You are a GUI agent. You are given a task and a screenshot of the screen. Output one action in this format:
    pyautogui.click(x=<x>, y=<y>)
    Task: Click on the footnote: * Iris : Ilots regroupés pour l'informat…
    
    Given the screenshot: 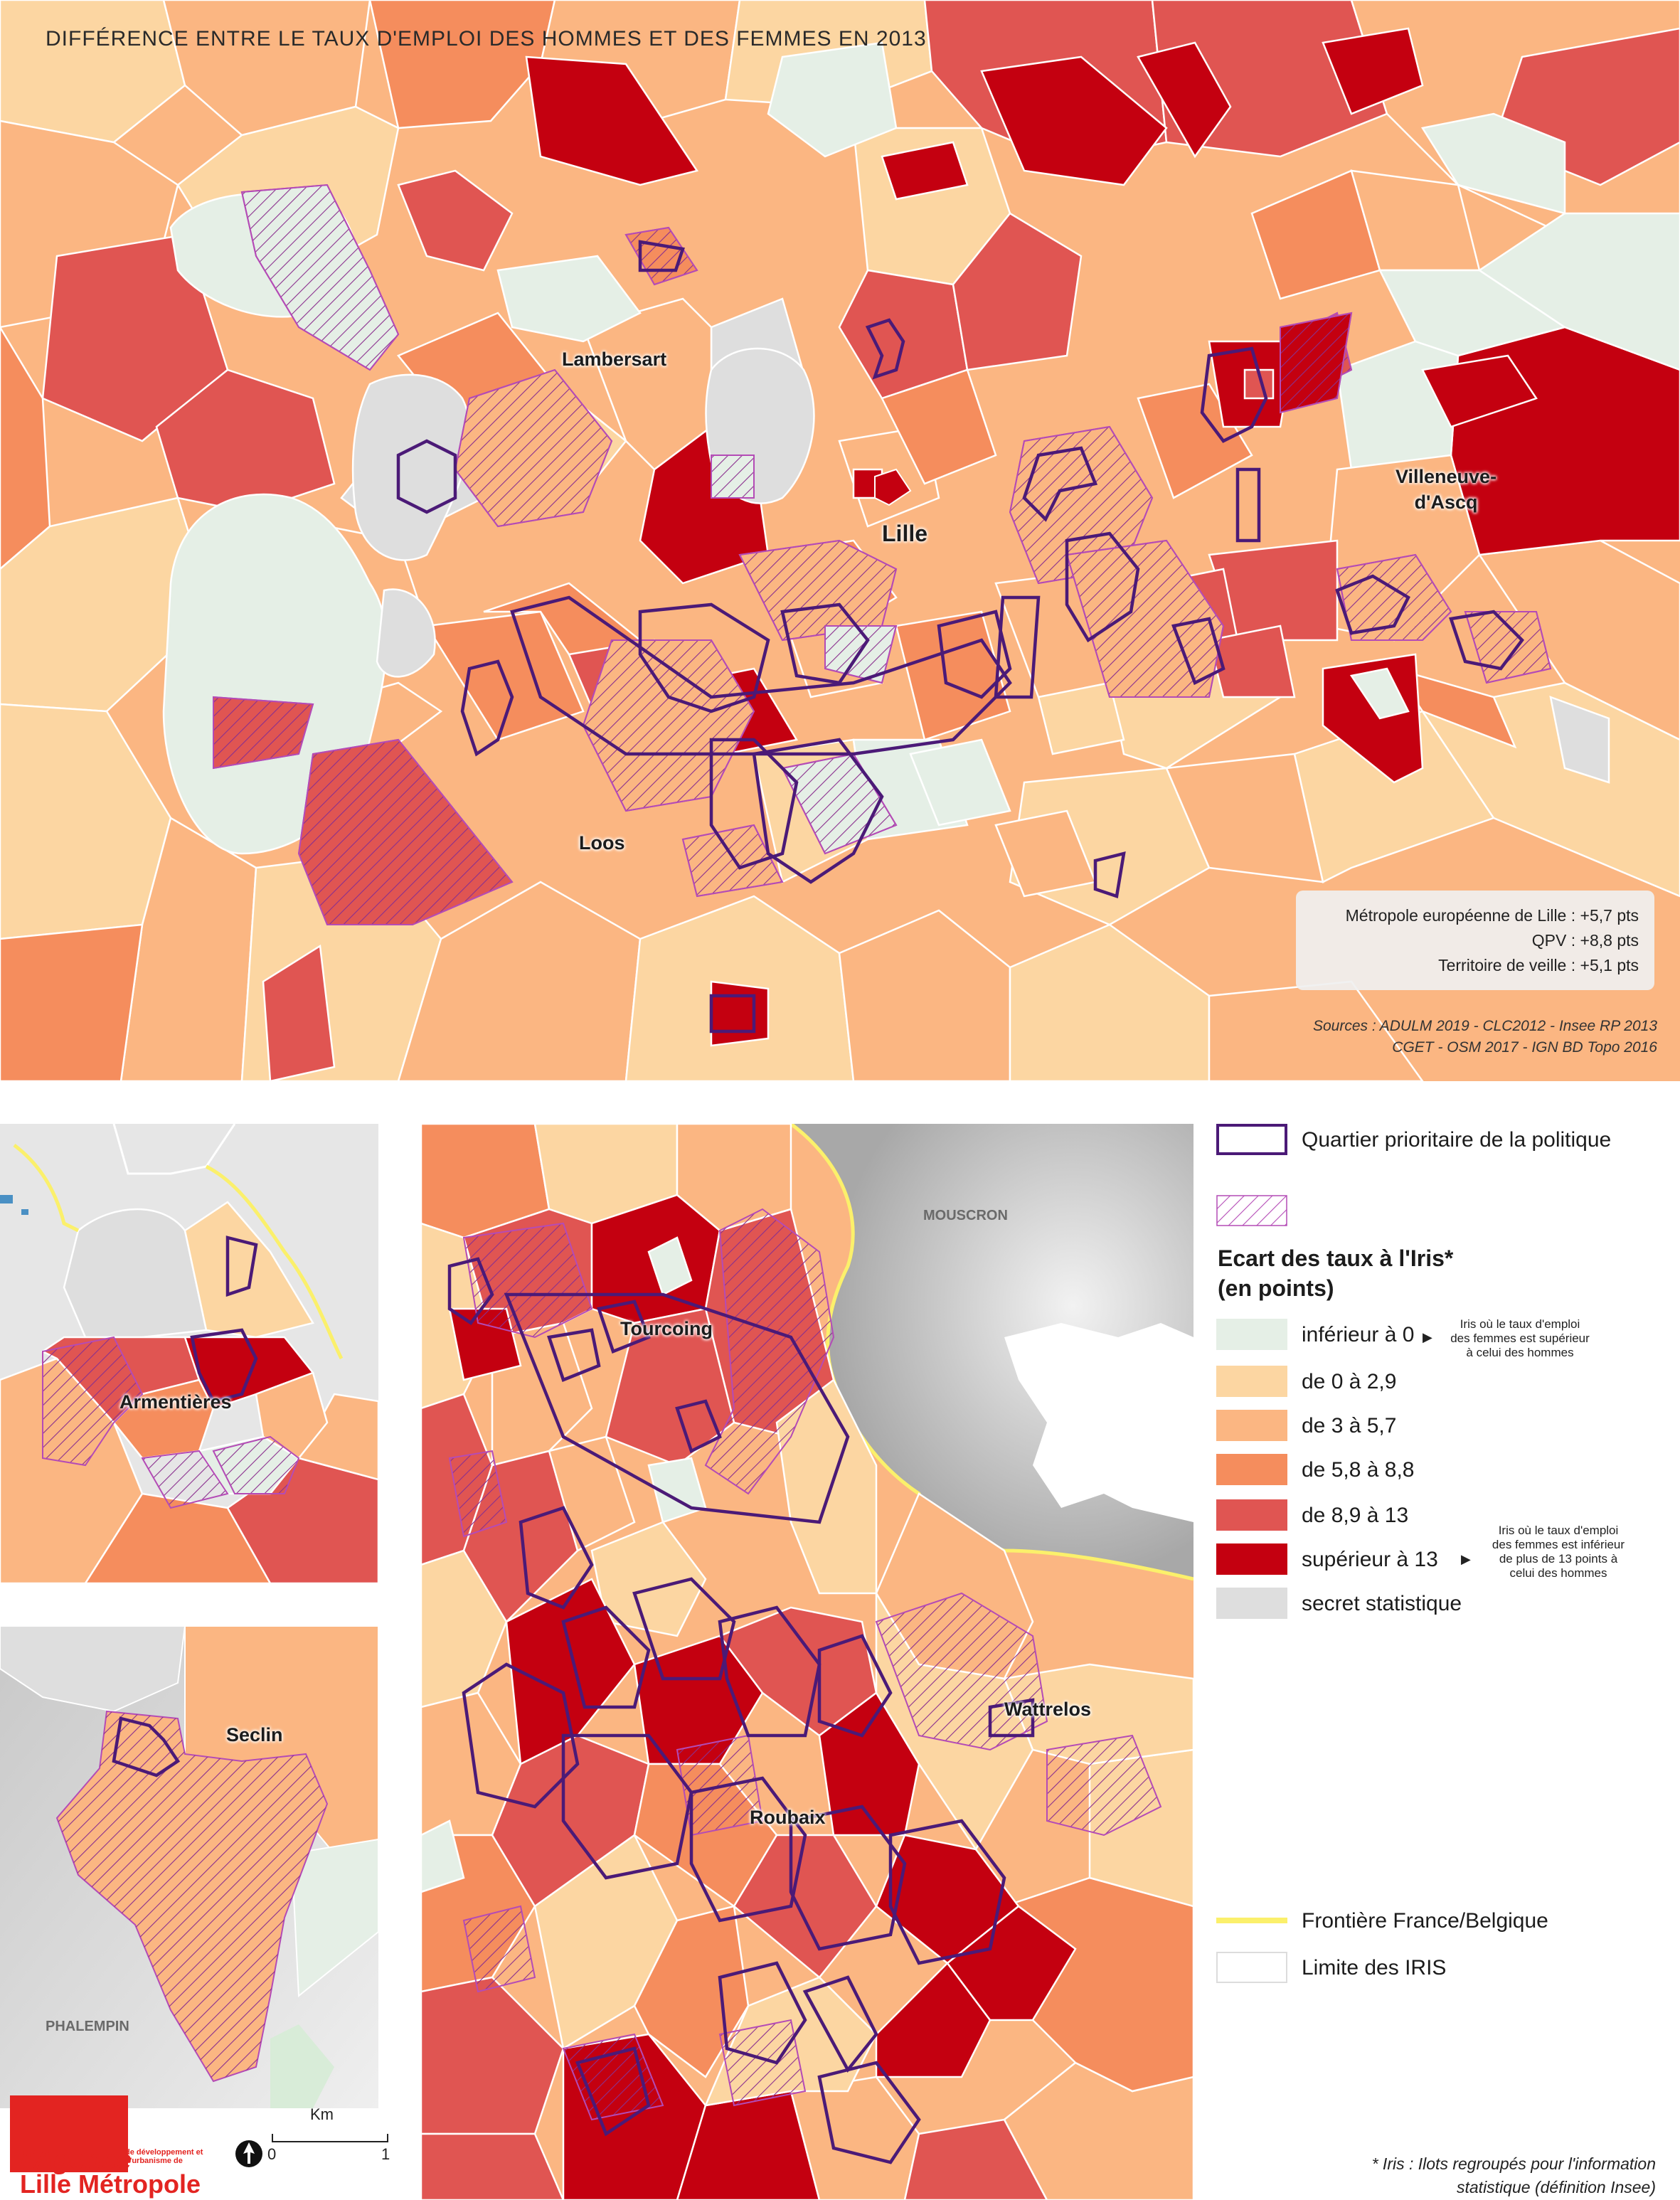 What is the action you would take?
    pyautogui.click(x=1514, y=2175)
    